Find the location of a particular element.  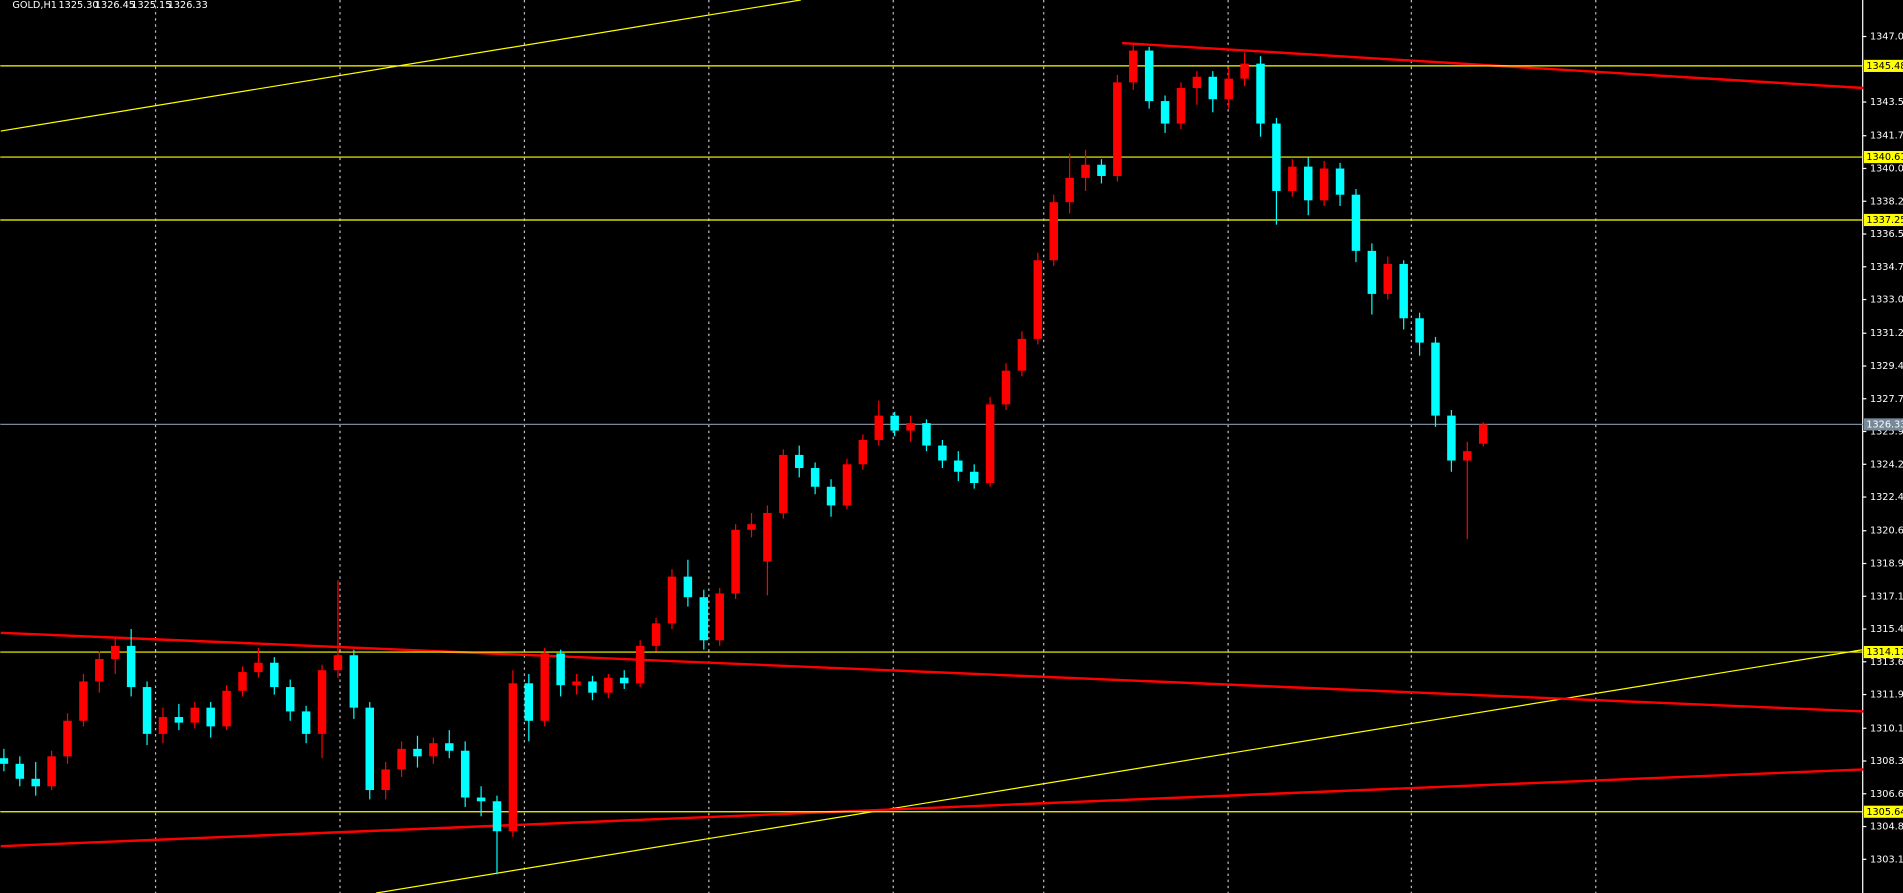

y-tick-label: 1325.95 is located at coordinates (1886, 432).